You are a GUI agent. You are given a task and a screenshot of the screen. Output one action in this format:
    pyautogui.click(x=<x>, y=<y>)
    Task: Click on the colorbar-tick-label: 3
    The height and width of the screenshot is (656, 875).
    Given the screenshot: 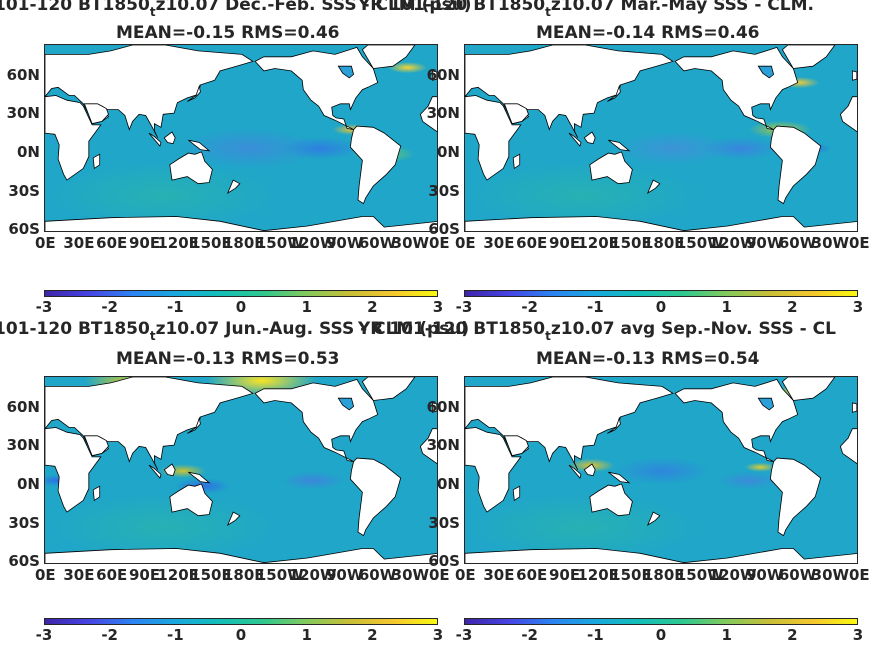 What is the action you would take?
    pyautogui.click(x=858, y=635)
    